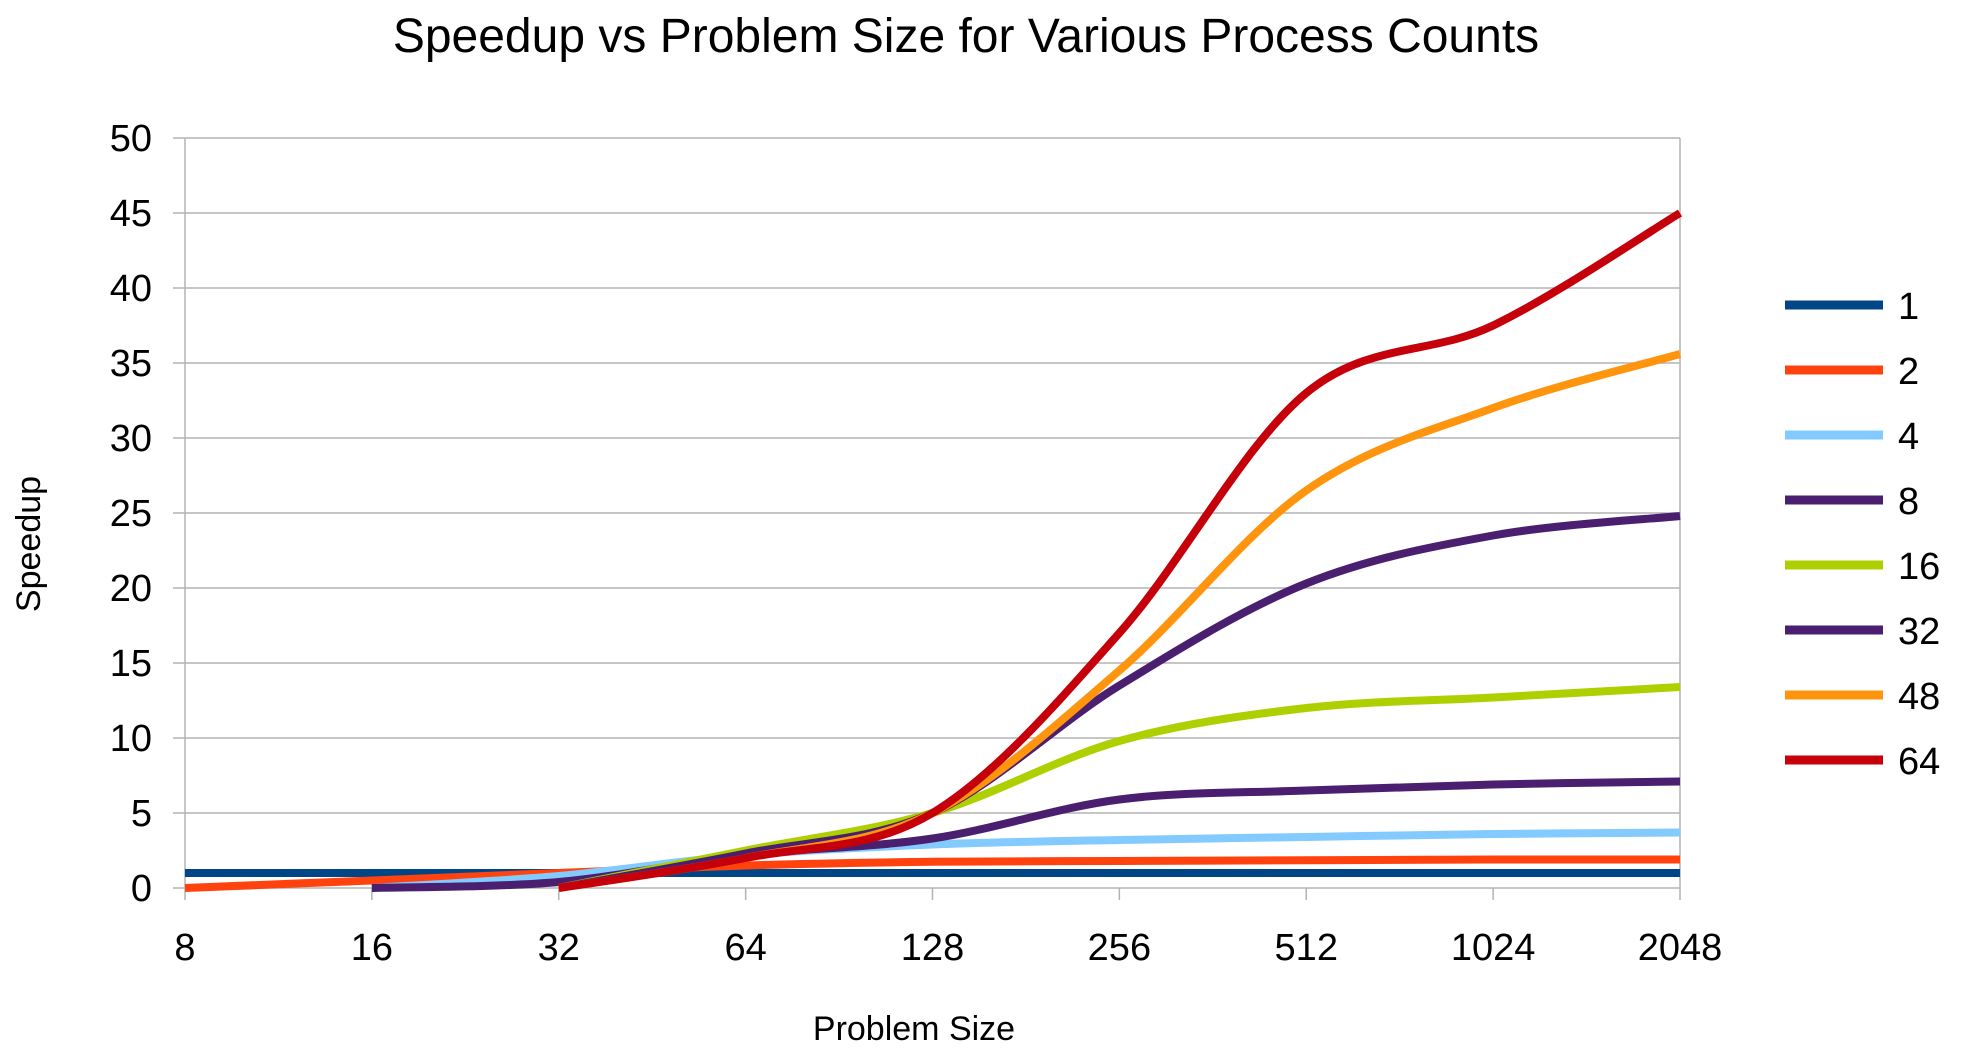 This screenshot has height=1054, width=1961. I want to click on legend-label-2: 2, so click(1908, 372).